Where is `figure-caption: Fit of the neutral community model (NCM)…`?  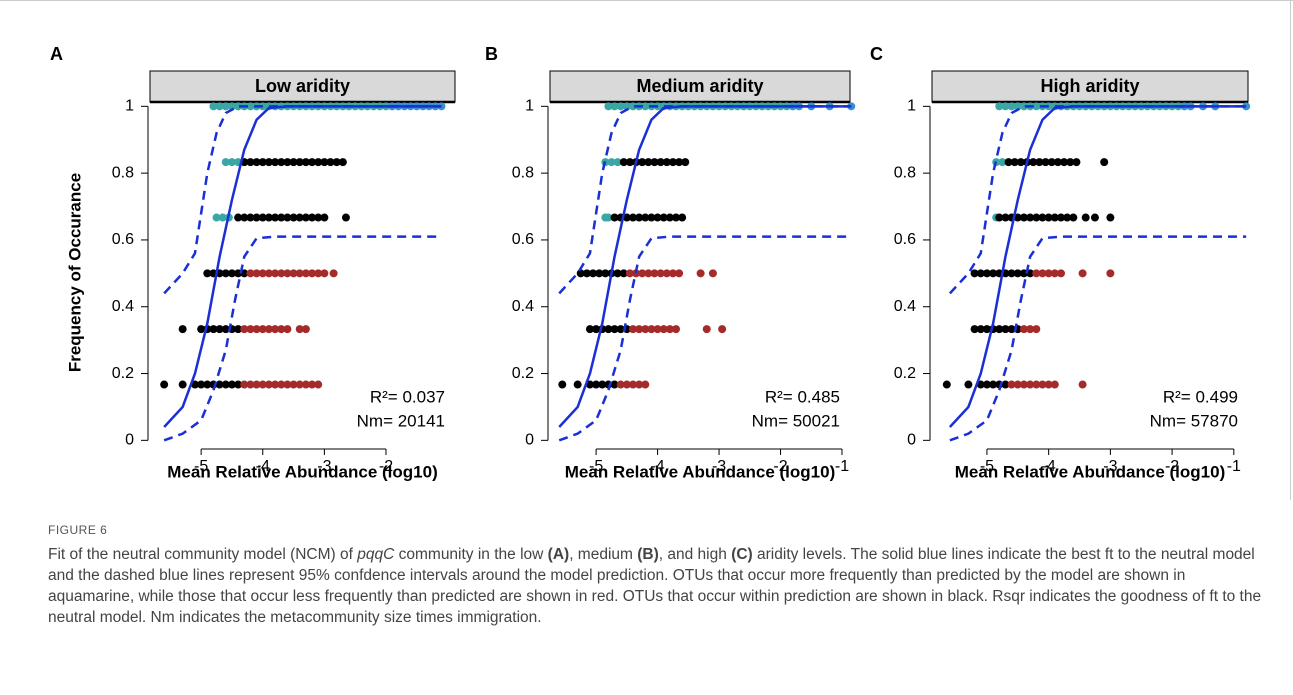
figure-caption: Fit of the neutral community model (NCM)… is located at coordinates (660, 586).